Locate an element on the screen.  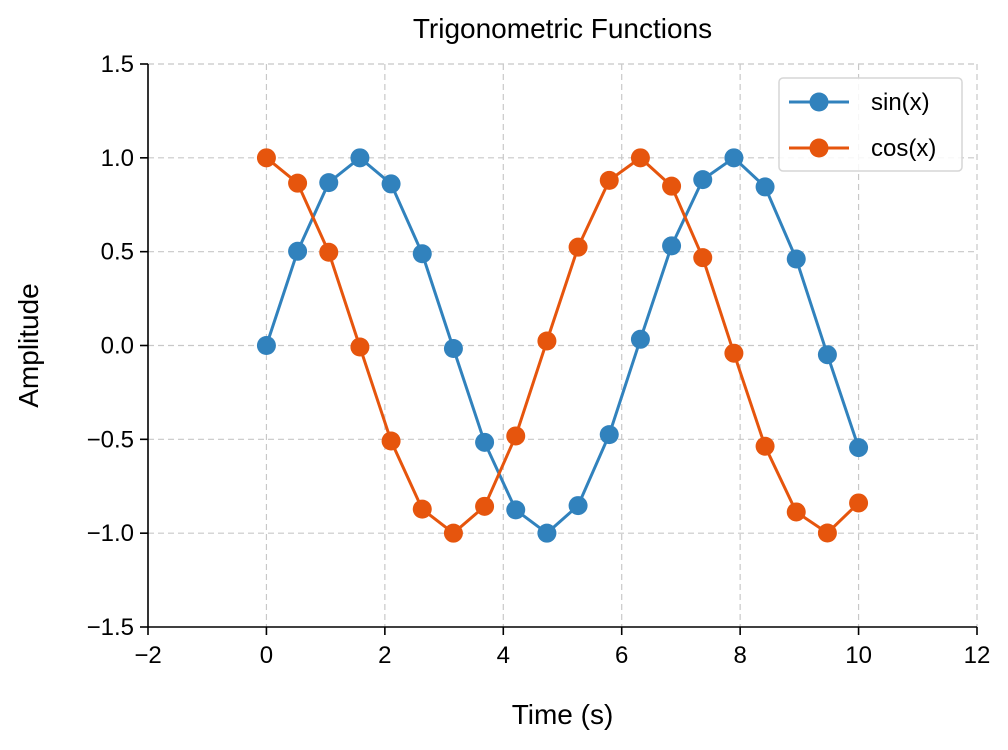
legend-item: sin(x) is located at coordinates (859, 102).